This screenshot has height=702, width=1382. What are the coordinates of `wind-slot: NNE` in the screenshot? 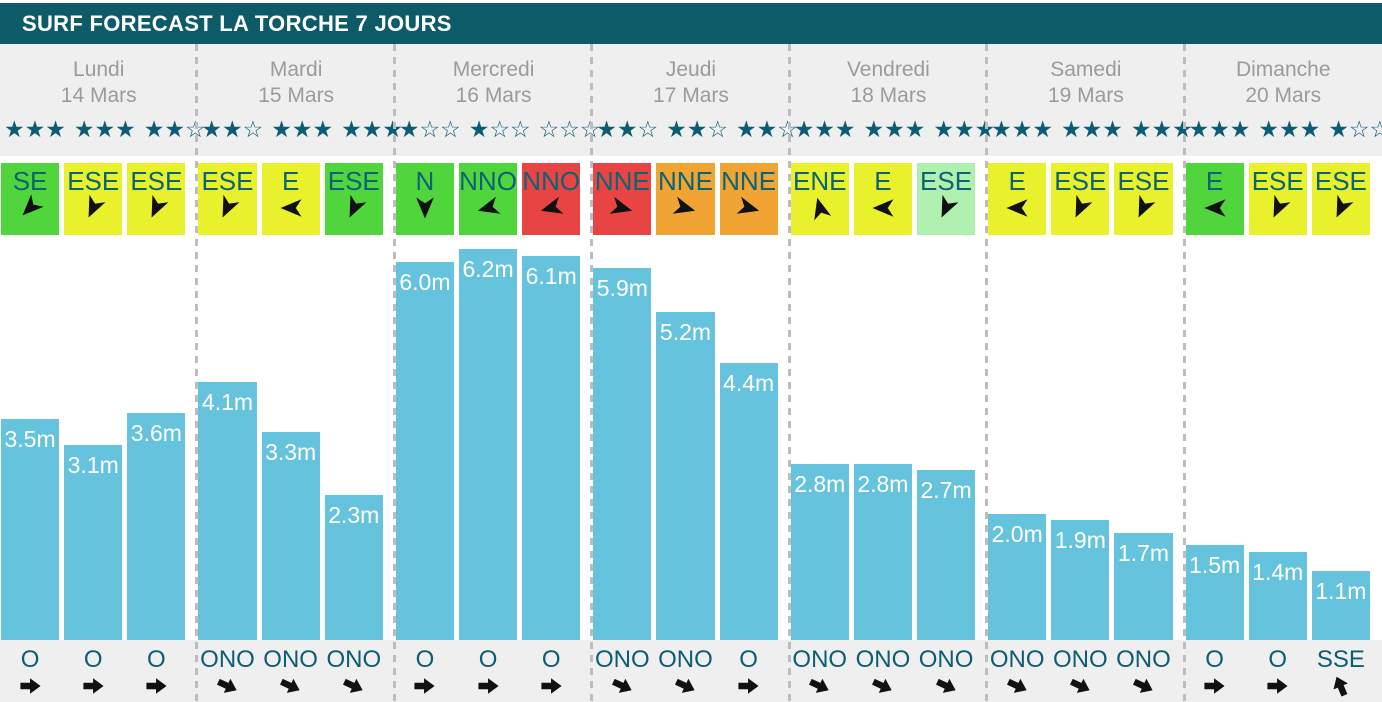 It's located at (622, 195).